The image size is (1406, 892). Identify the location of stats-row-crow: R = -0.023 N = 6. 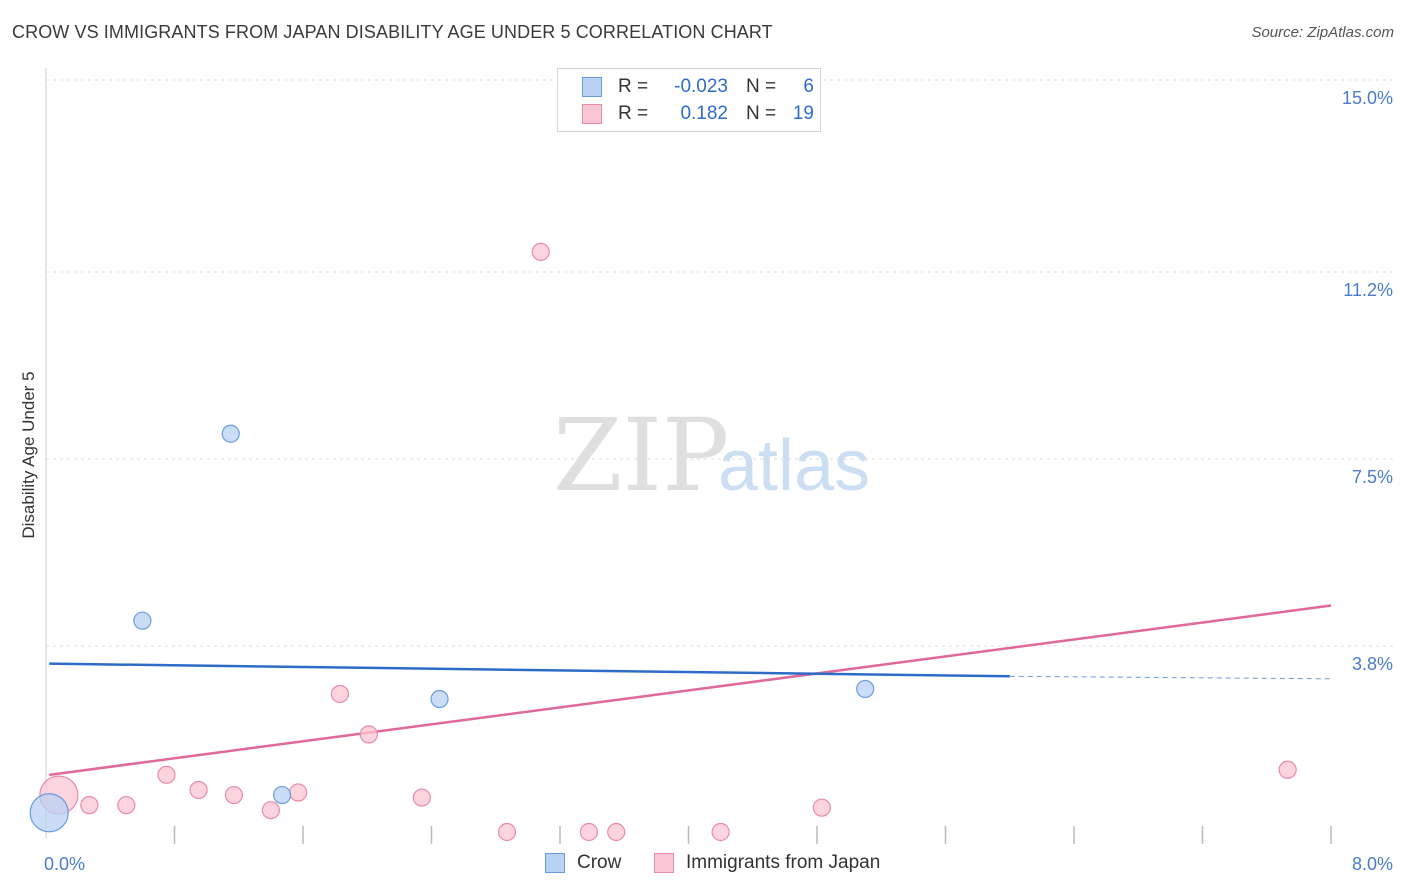
(698, 87).